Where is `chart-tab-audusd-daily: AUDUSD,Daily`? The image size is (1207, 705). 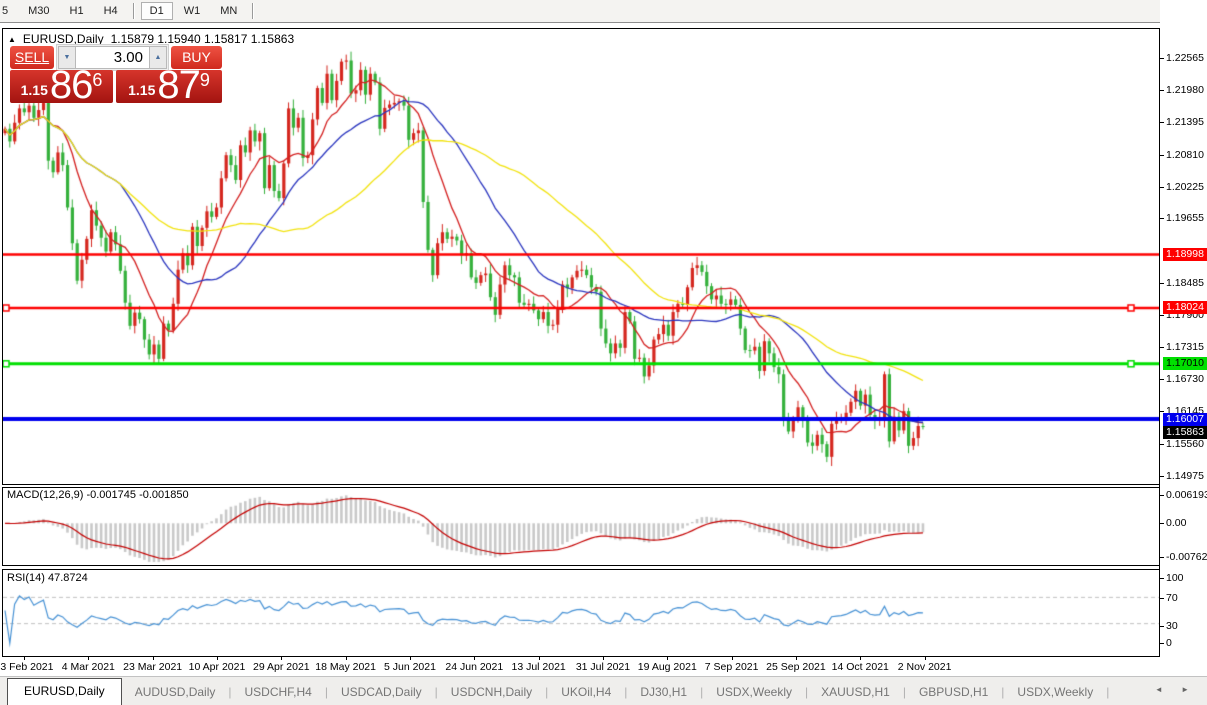 chart-tab-audusd-daily: AUDUSD,Daily is located at coordinates (175, 692).